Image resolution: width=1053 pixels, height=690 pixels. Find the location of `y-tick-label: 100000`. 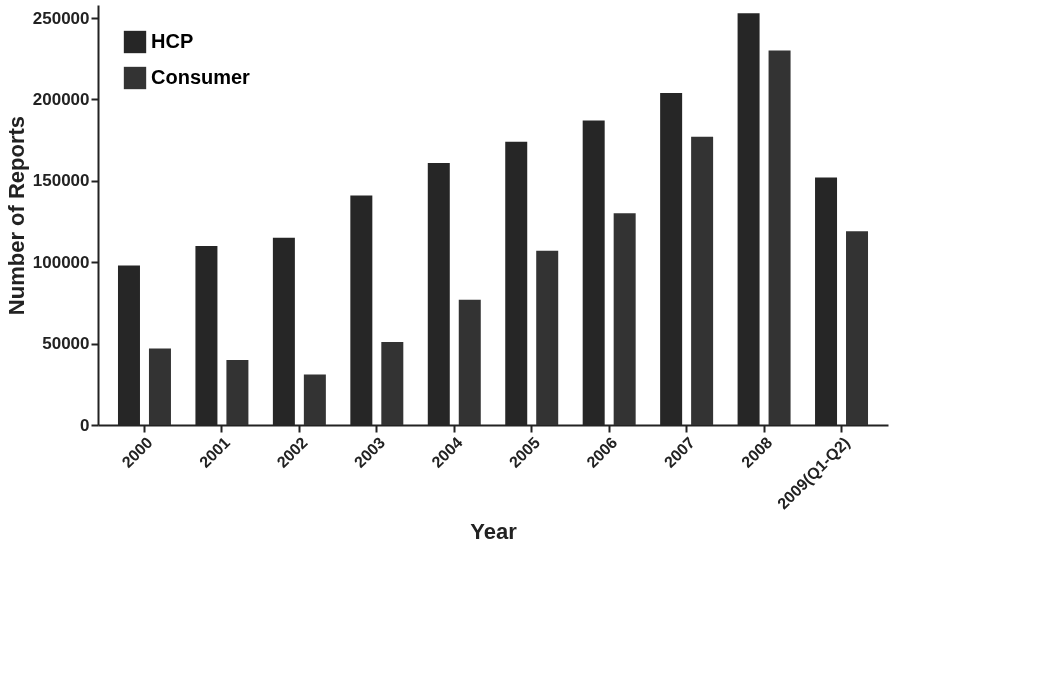

y-tick-label: 100000 is located at coordinates (61, 262).